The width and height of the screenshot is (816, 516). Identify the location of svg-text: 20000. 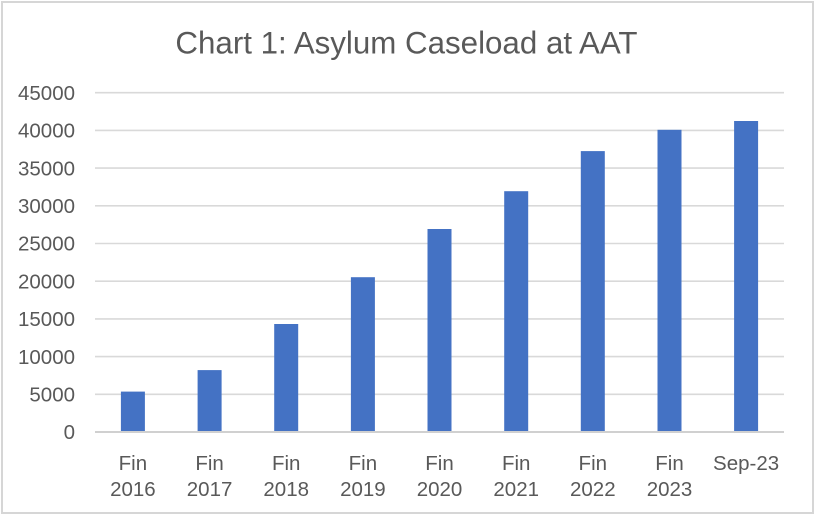
(46, 281).